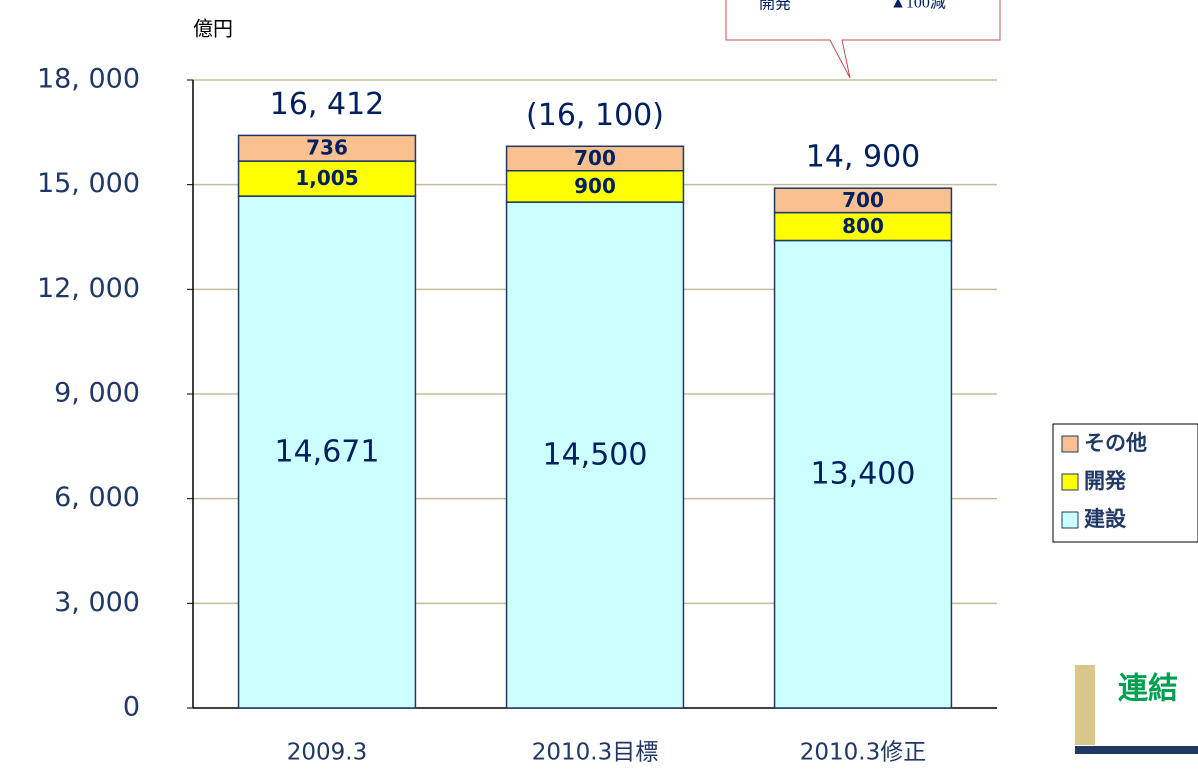  What do you see at coordinates (775, 6) in the screenshot?
I see `callout-text: 開発` at bounding box center [775, 6].